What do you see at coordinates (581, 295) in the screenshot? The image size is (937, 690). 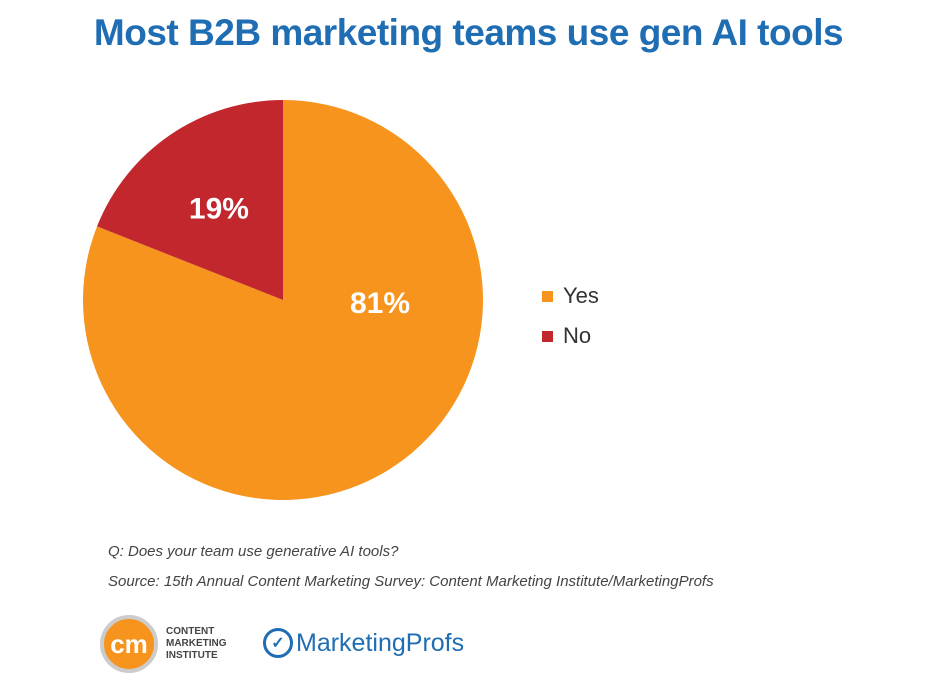 I see `legend-label-yes: Yes` at bounding box center [581, 295].